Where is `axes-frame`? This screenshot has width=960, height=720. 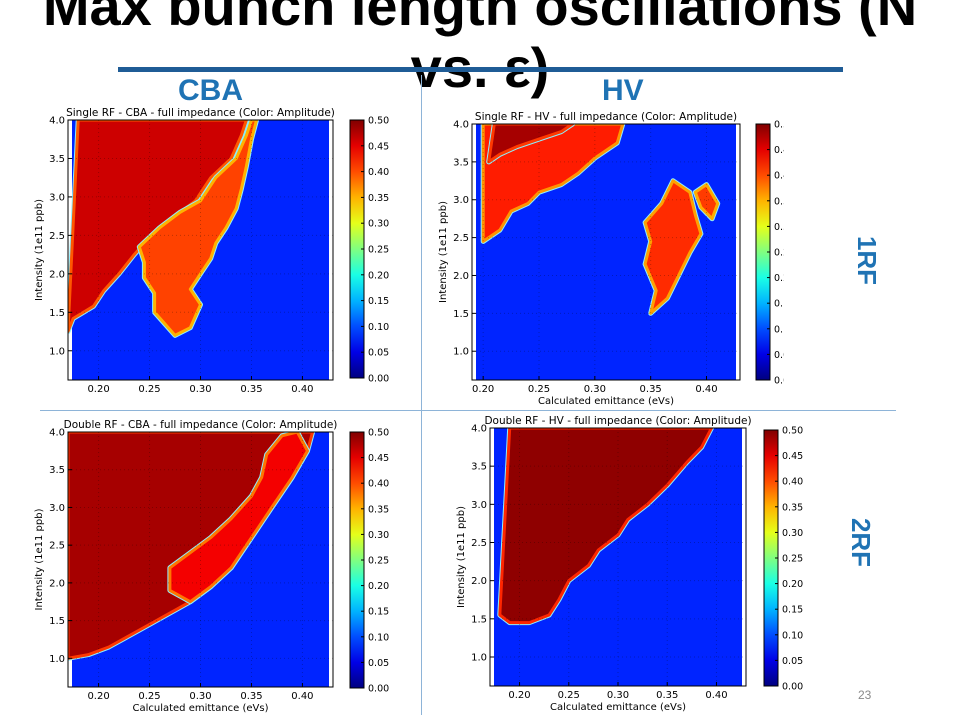
axes-frame is located at coordinates (606, 252).